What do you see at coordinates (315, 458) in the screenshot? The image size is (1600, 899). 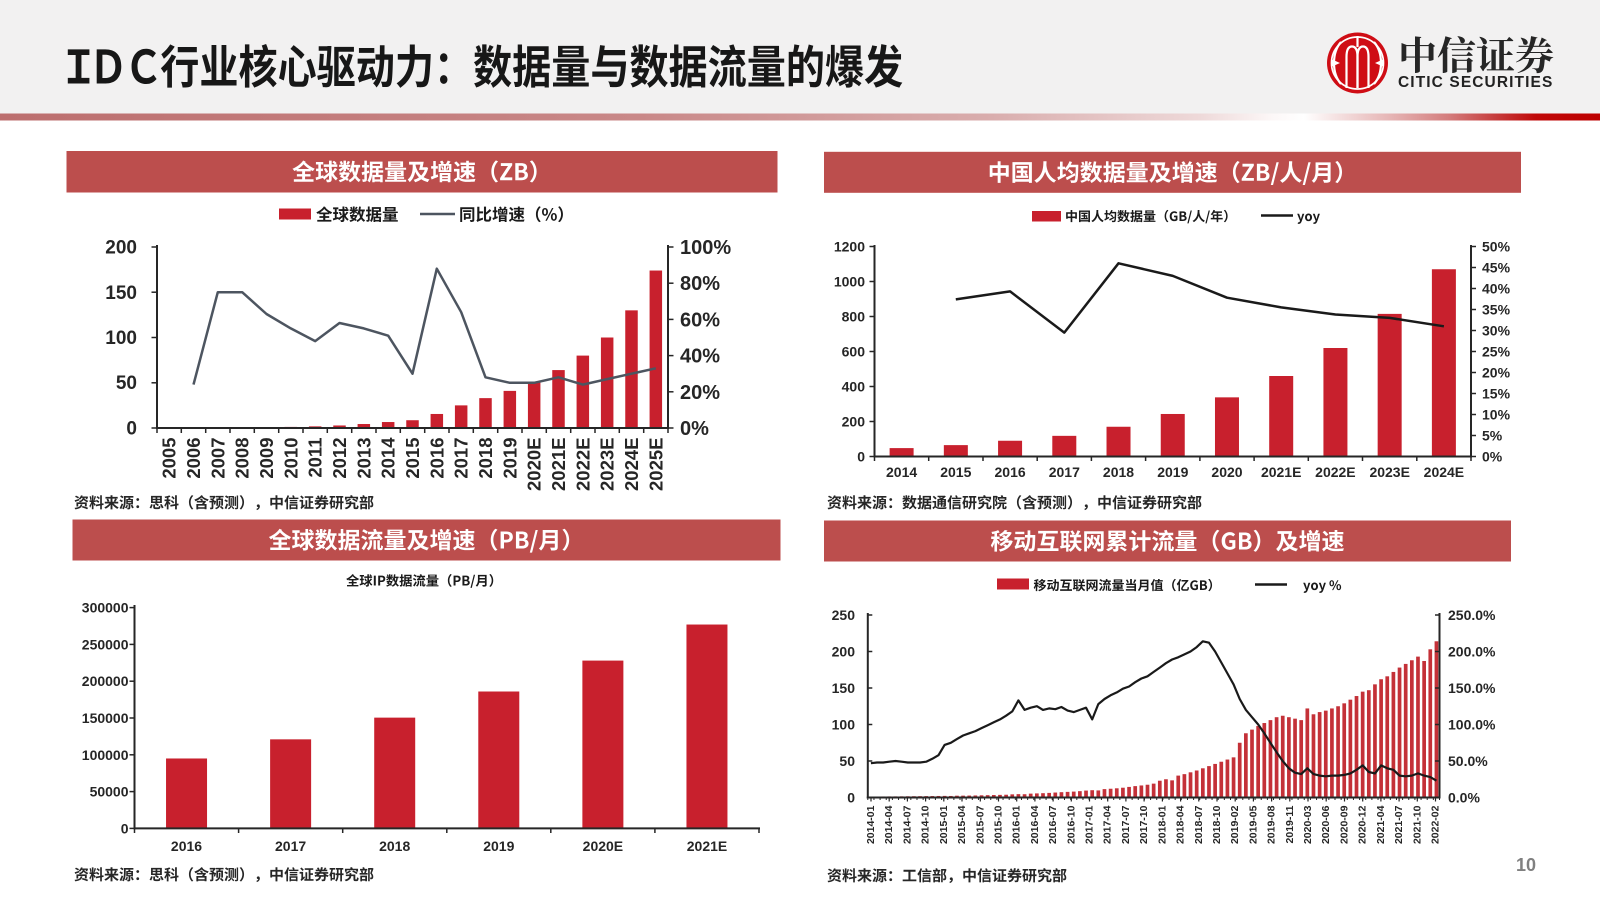 I see `svg-text: 2011` at bounding box center [315, 458].